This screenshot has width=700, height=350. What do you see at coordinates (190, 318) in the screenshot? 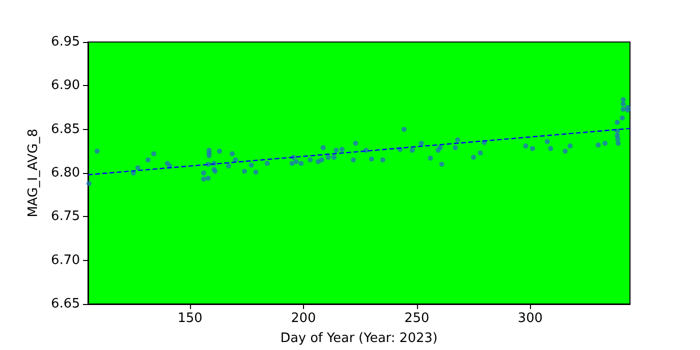
I see `x-tick-label: 150` at bounding box center [190, 318].